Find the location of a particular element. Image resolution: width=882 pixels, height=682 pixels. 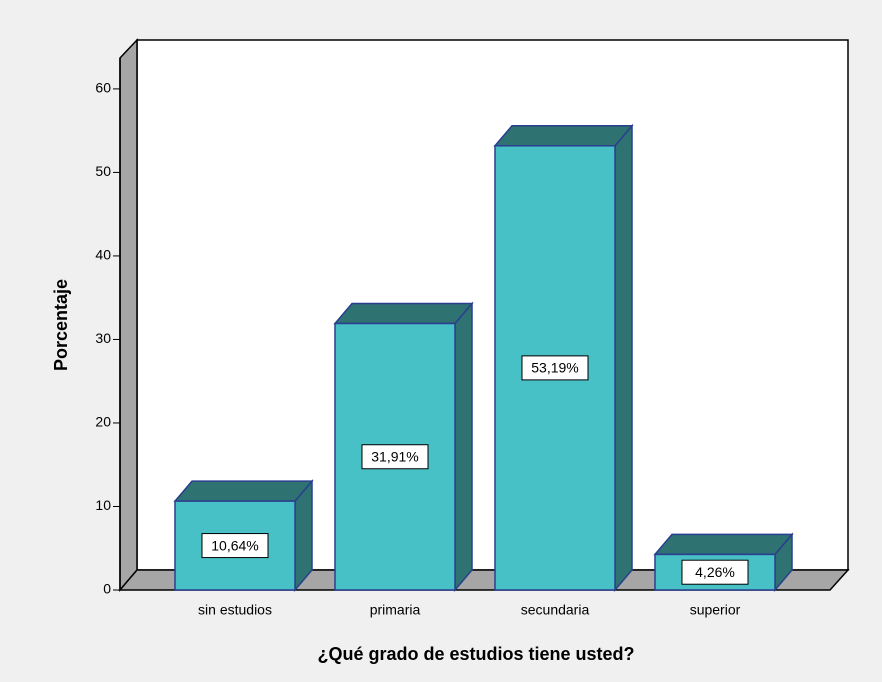

y-tick-label: 40 is located at coordinates (103, 255).